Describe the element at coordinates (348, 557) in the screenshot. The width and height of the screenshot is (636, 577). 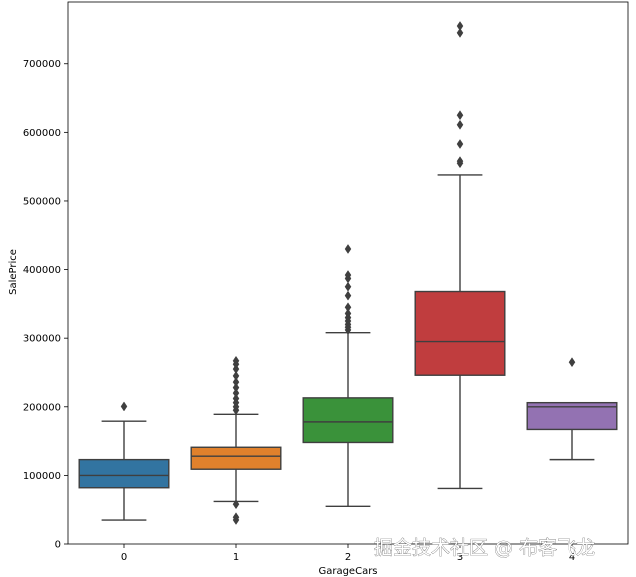
I see `x-tick-label: 2` at that location.